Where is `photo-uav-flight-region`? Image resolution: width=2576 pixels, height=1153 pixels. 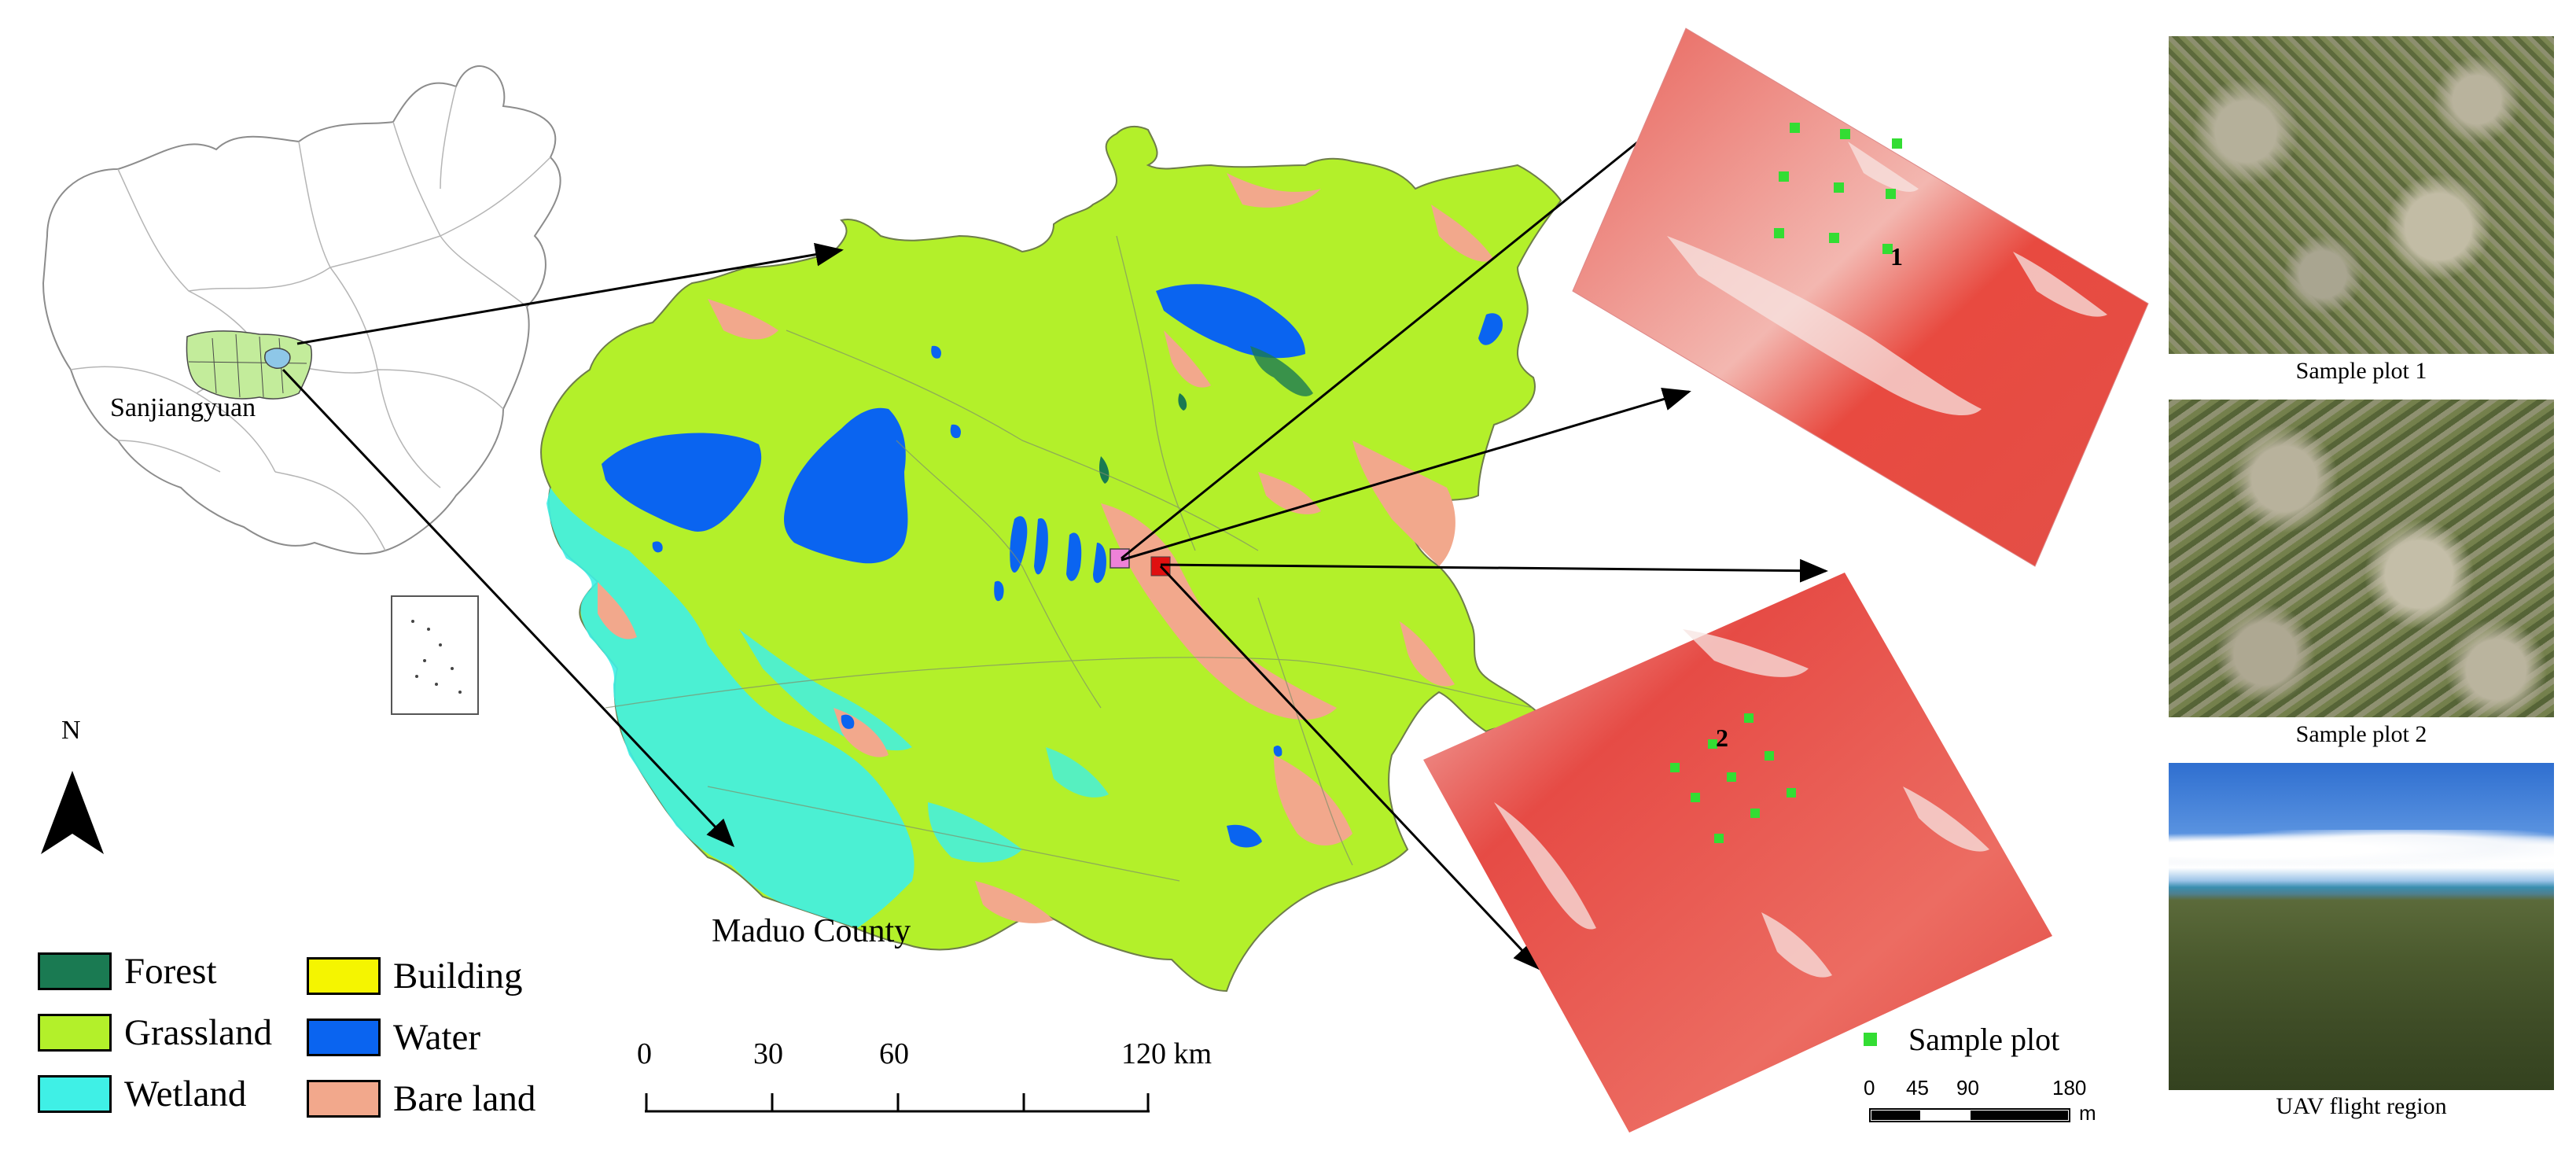 photo-uav-flight-region is located at coordinates (2361, 927).